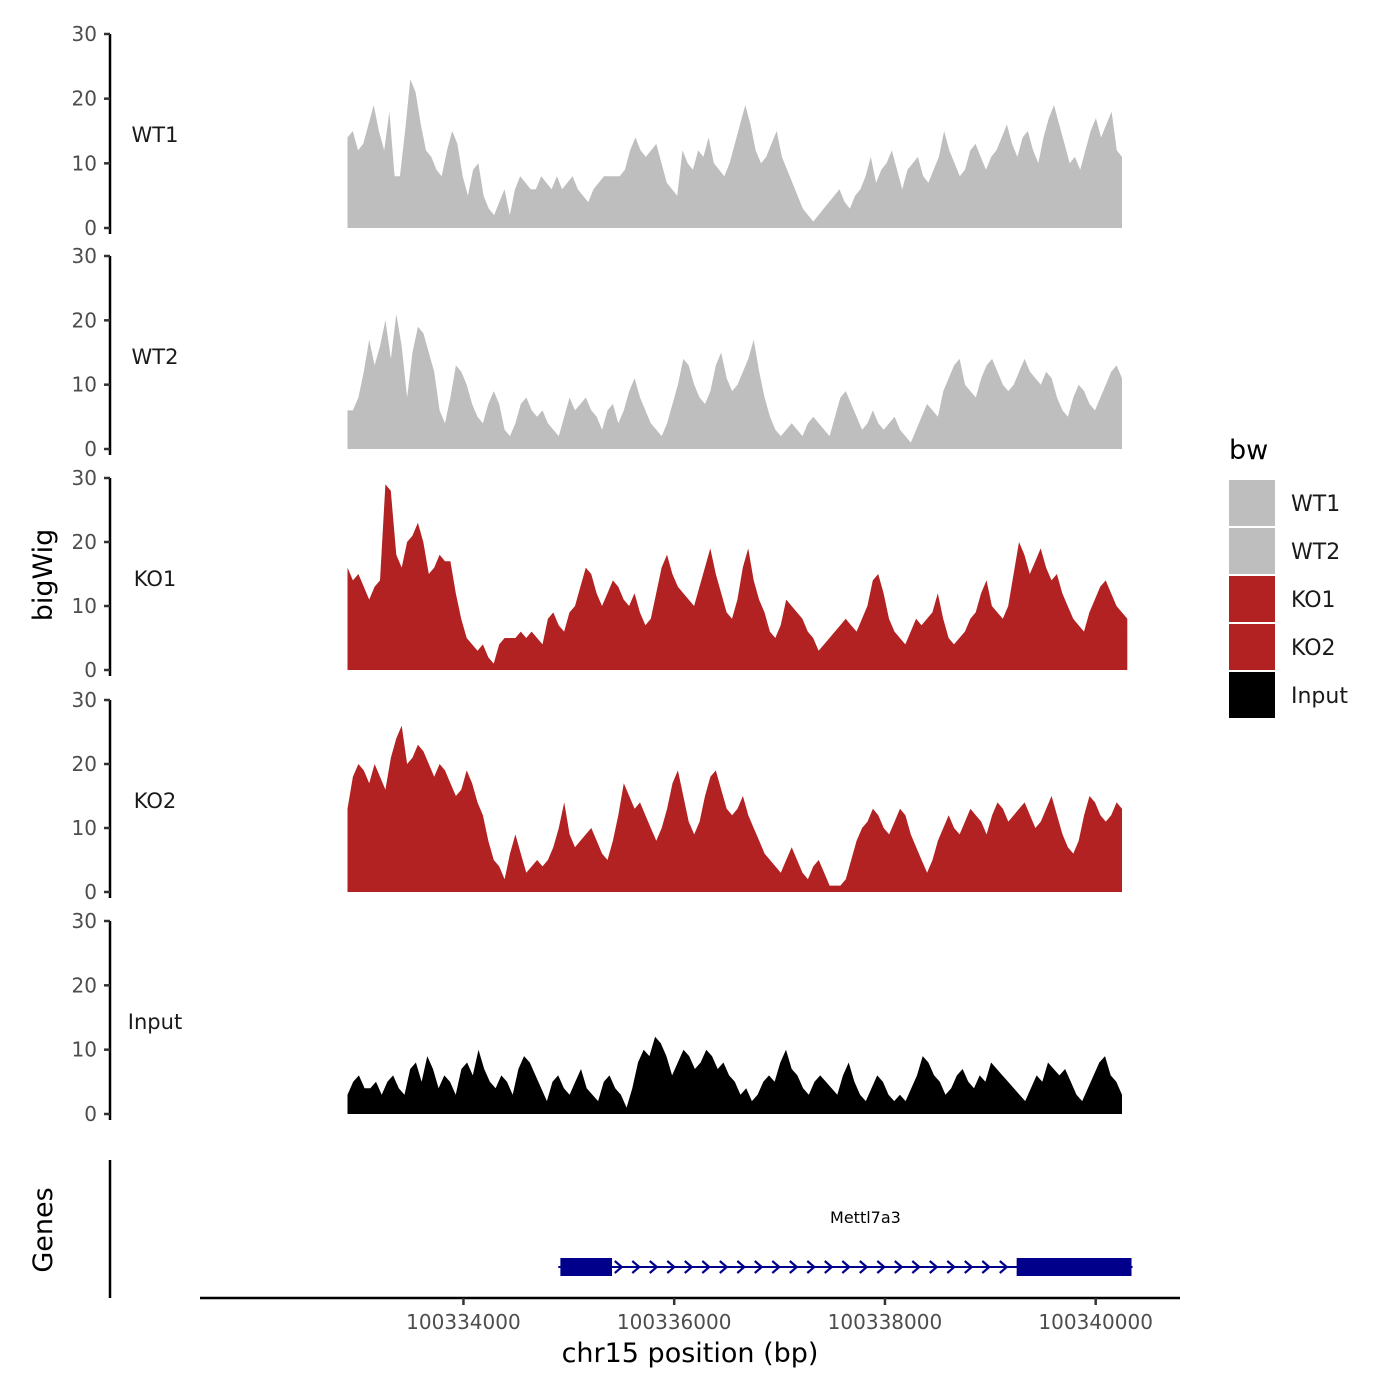 The image size is (1400, 1400). Describe the element at coordinates (155, 579) in the screenshot. I see `track-label-ko1: KO1` at that location.